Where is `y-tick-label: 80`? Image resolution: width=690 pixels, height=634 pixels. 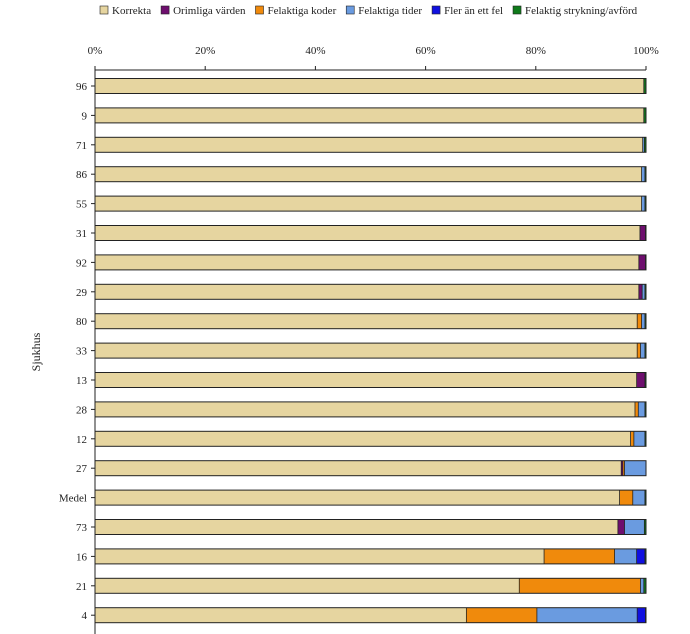 y-tick-label: 80 is located at coordinates (82, 322).